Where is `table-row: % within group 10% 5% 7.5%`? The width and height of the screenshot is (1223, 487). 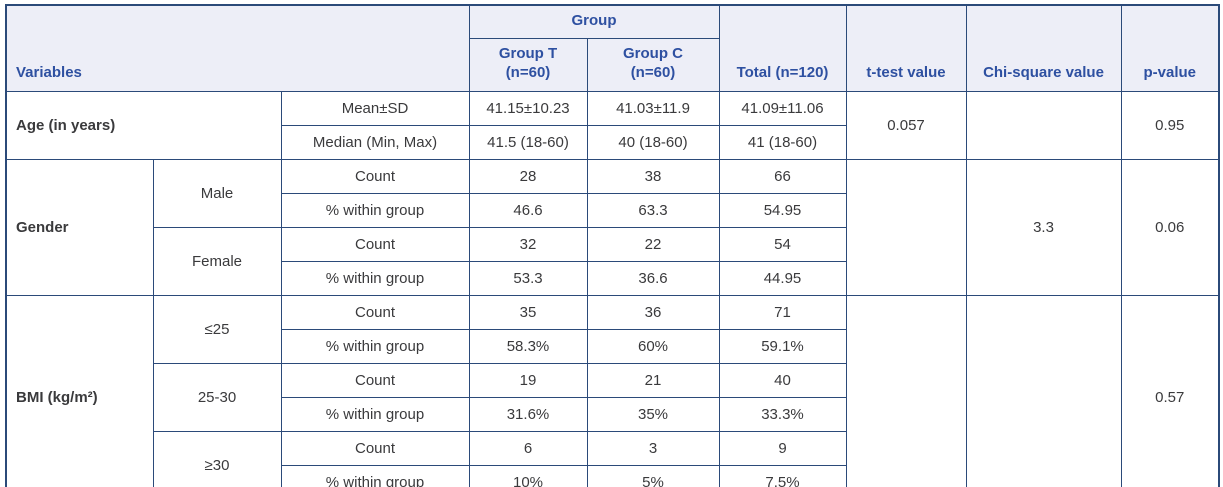
table-row: % within group 10% 5% 7.5% is located at coordinates (612, 476).